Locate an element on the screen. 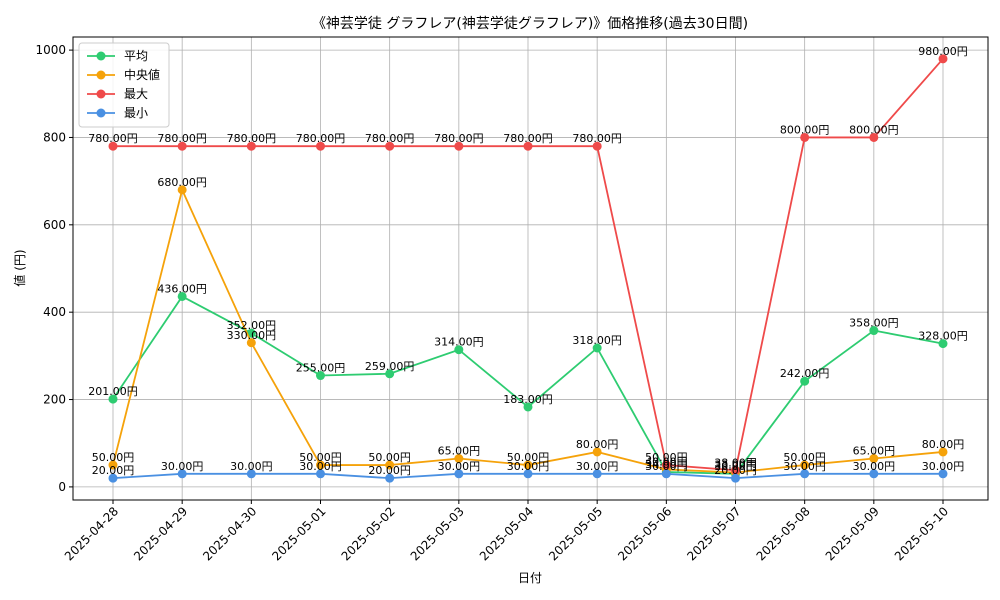 This screenshot has height=600, width=1000. data-label: 33.00円 is located at coordinates (735, 464).